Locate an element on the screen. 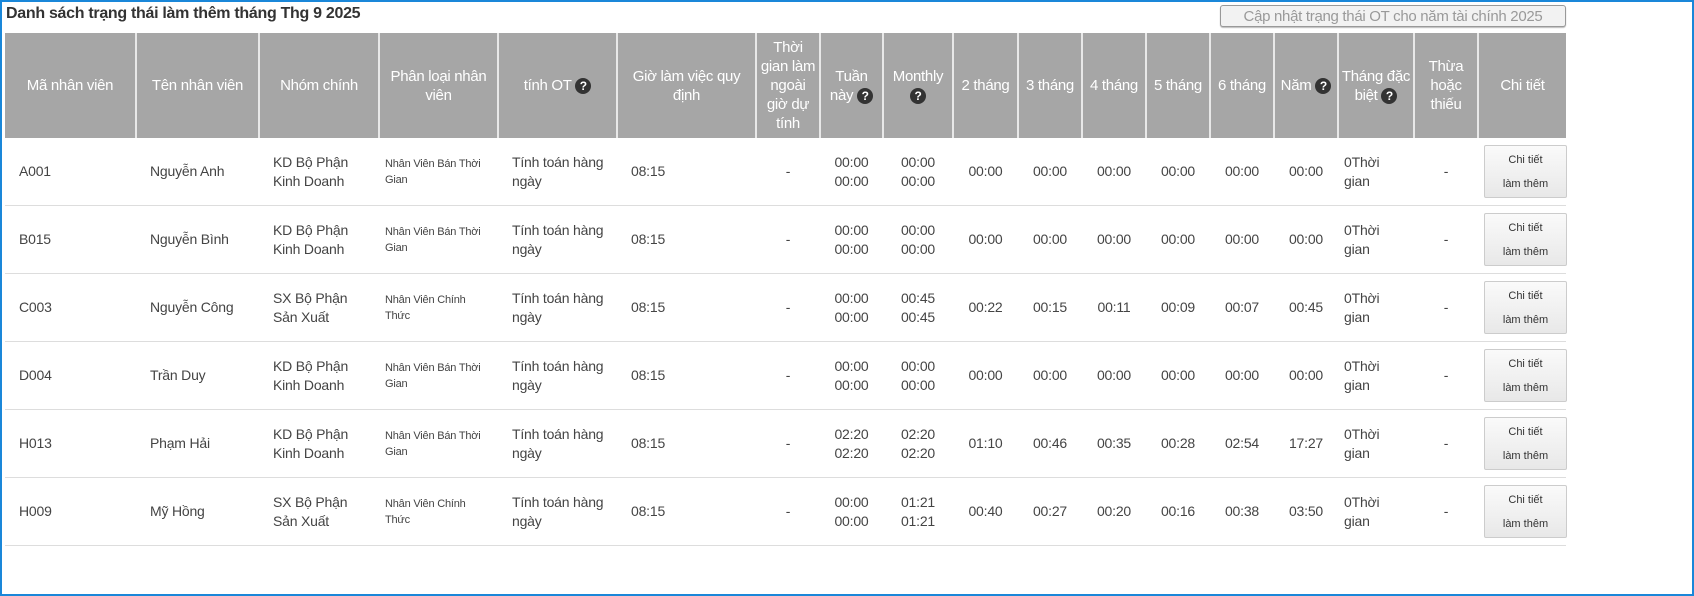 The image size is (1694, 596). employee-name-cell: Mỹ Hồng is located at coordinates (197, 511).